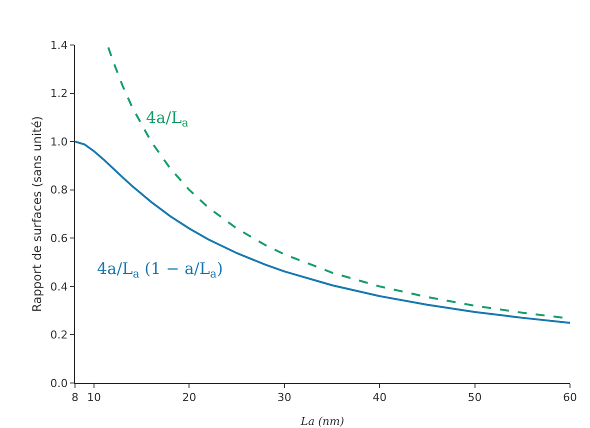 The image size is (590, 428). What do you see at coordinates (59, 141) in the screenshot?
I see `y-tick-label: 1.0` at bounding box center [59, 141].